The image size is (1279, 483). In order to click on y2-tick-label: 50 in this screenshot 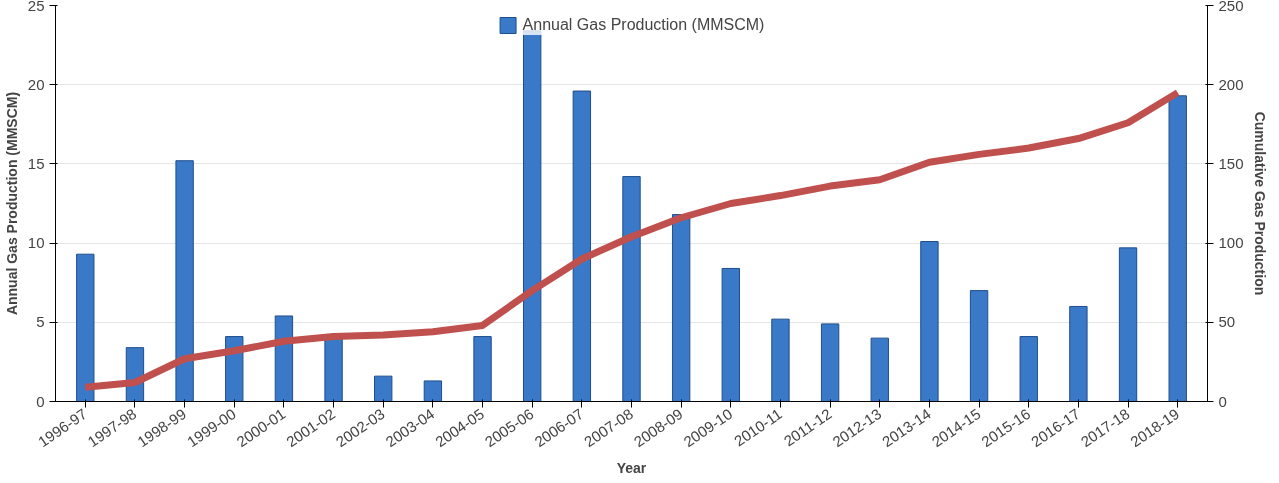, I will do `click(1227, 322)`.